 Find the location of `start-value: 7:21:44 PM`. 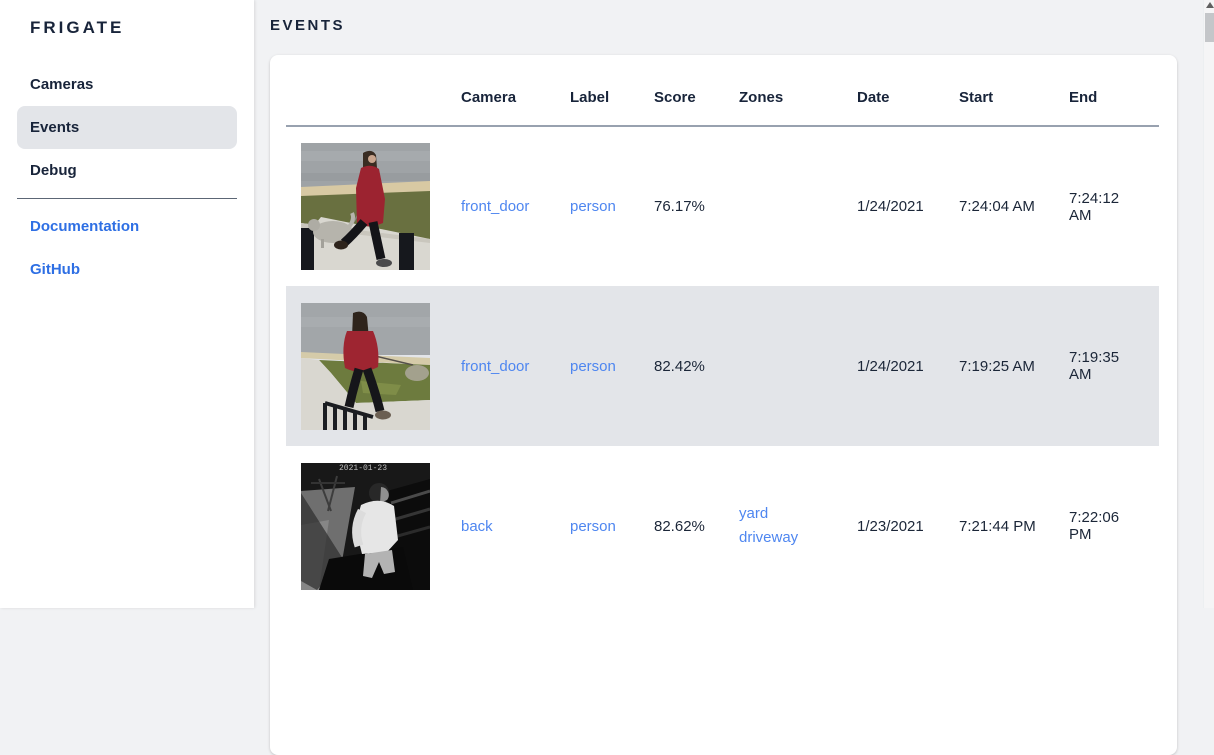

start-value: 7:21:44 PM is located at coordinates (997, 526).